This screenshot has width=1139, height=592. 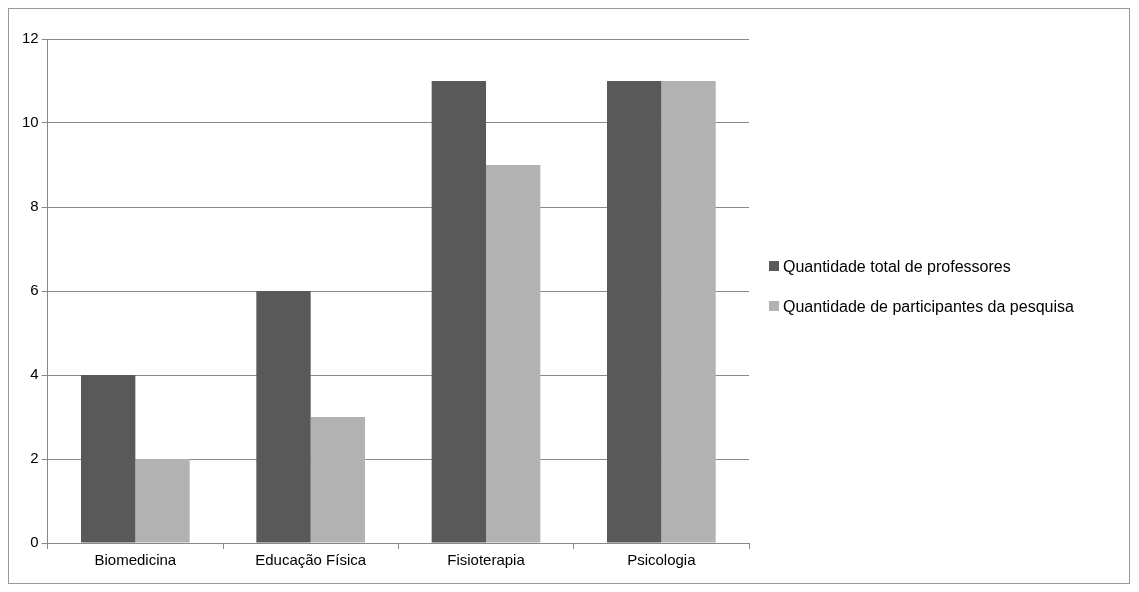 What do you see at coordinates (928, 307) in the screenshot?
I see `legend-label: Quantidade de participantes da pesquisa` at bounding box center [928, 307].